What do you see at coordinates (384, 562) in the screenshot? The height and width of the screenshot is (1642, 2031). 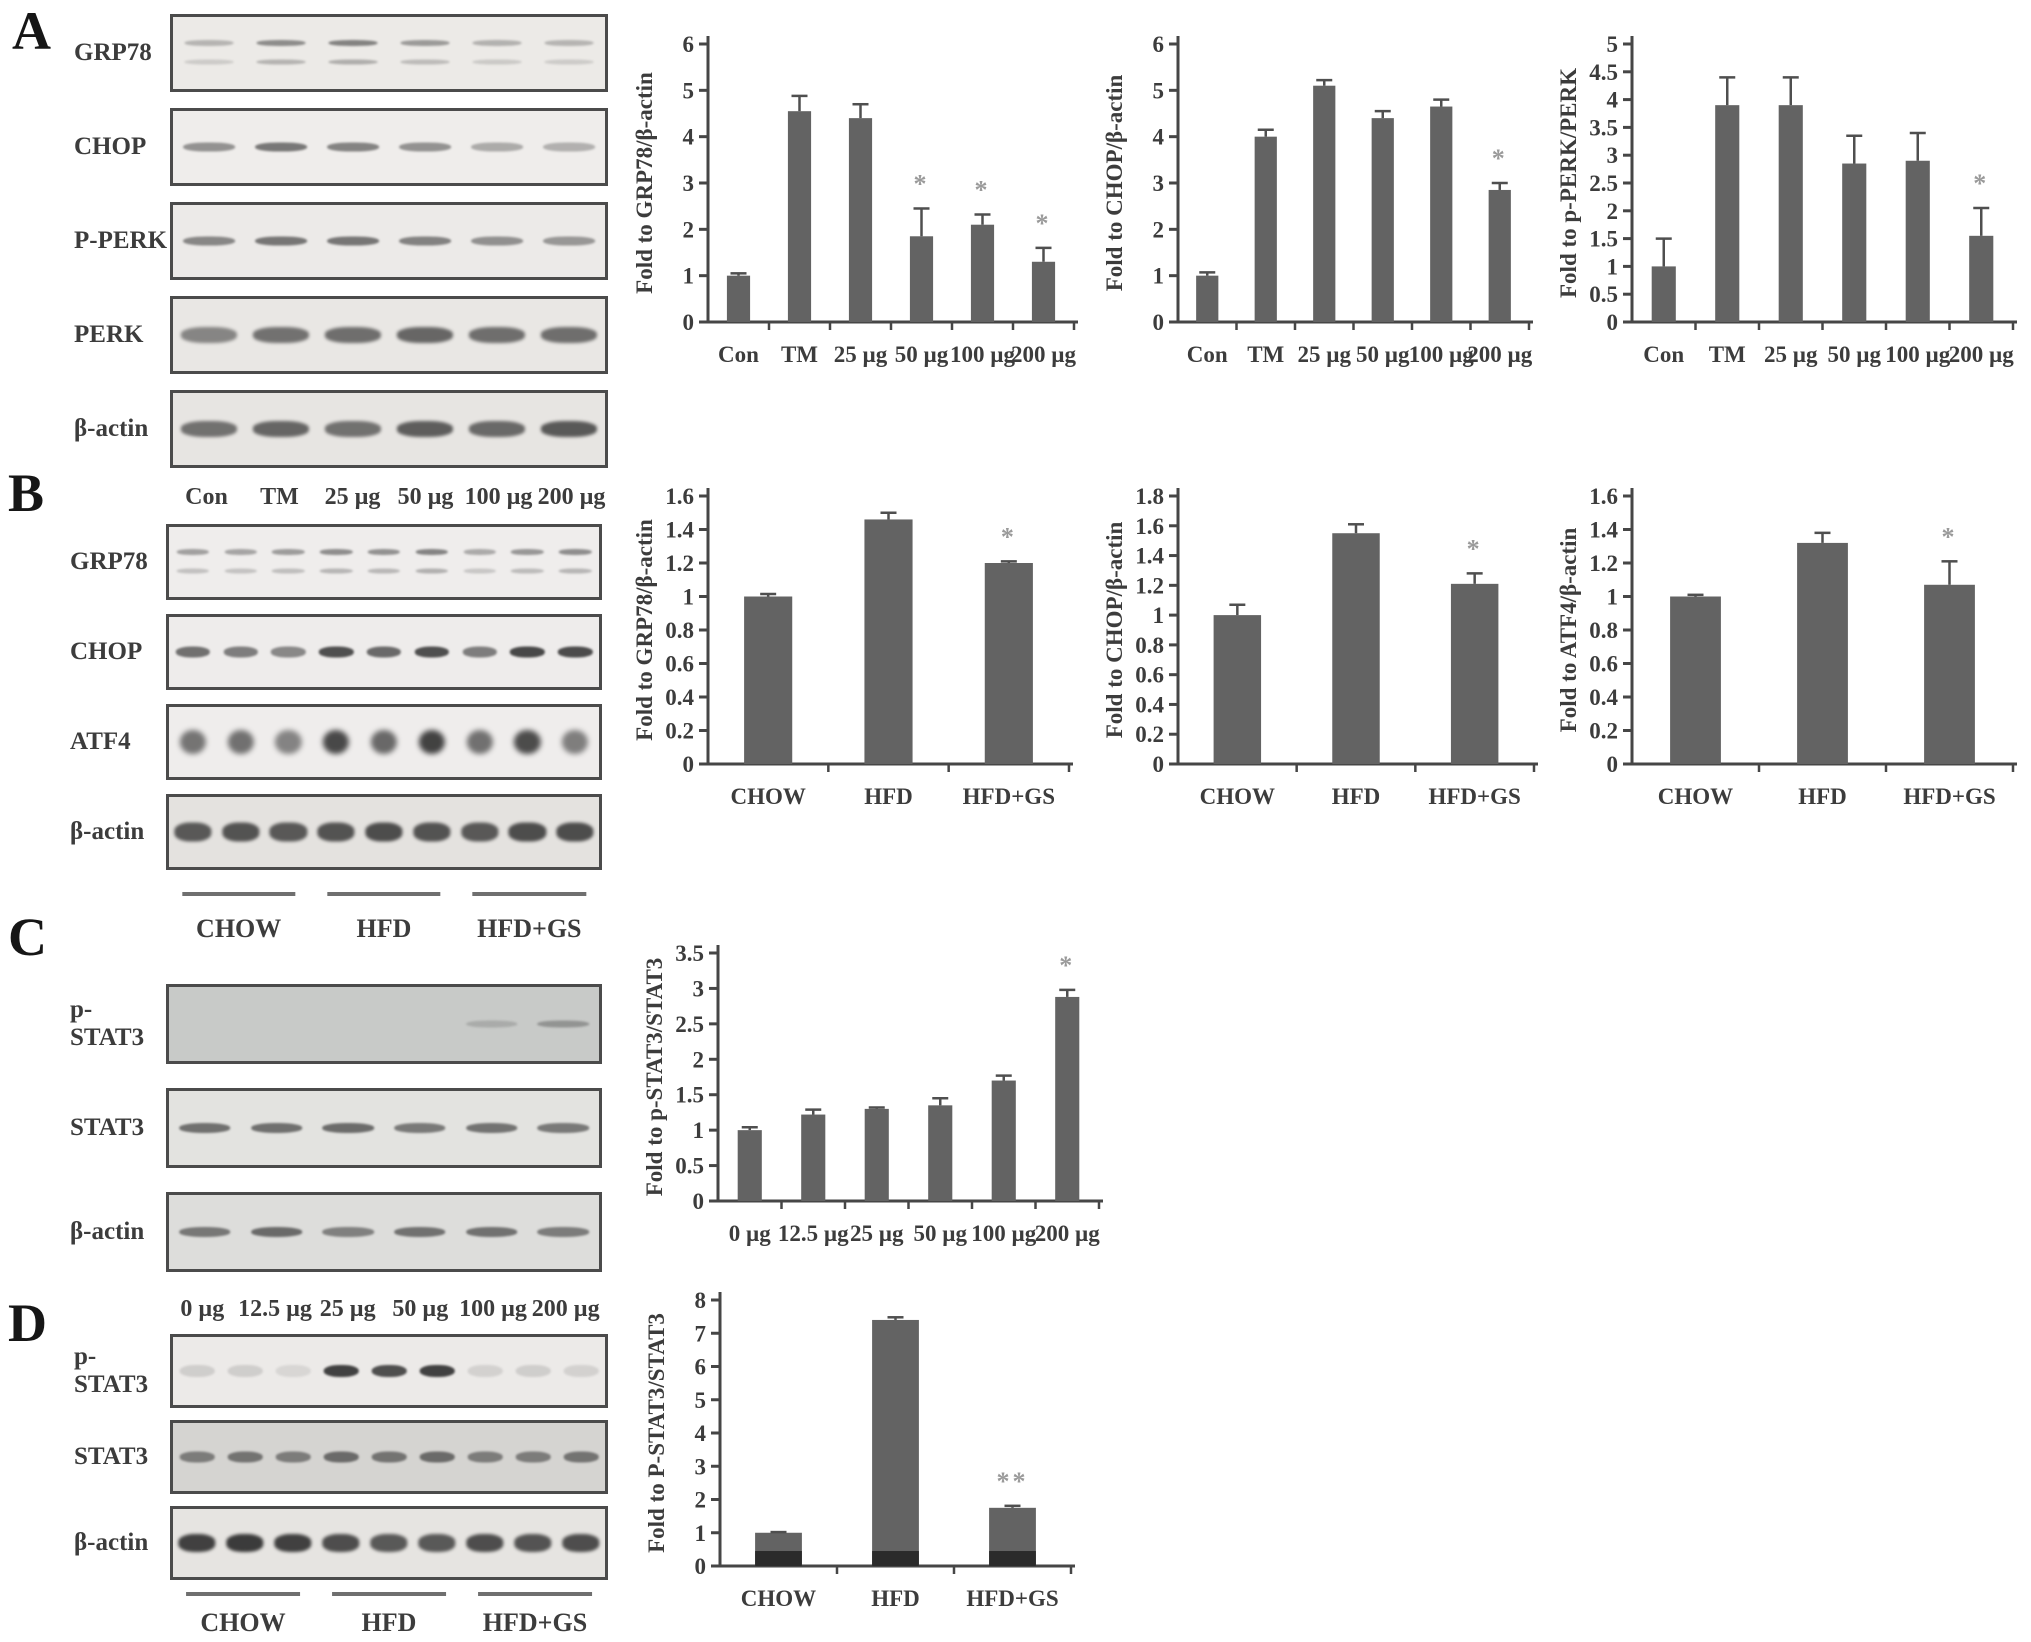 I see `blot-image-GRP78` at bounding box center [384, 562].